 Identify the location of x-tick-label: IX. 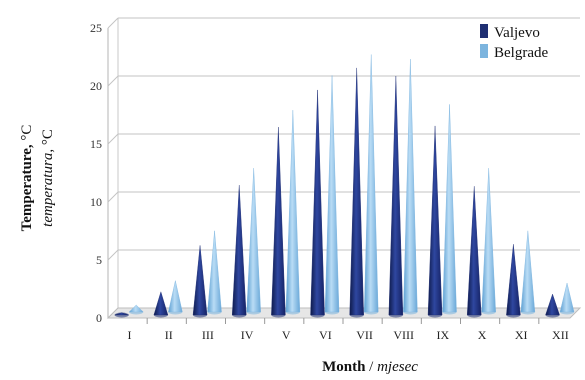
(443, 335).